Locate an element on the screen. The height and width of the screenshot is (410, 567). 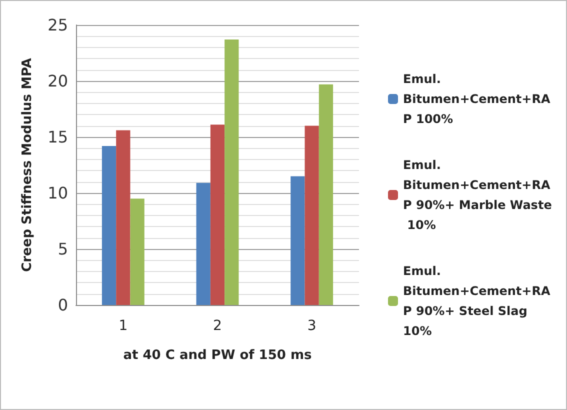
x-tick-label: 3 is located at coordinates (311, 326).